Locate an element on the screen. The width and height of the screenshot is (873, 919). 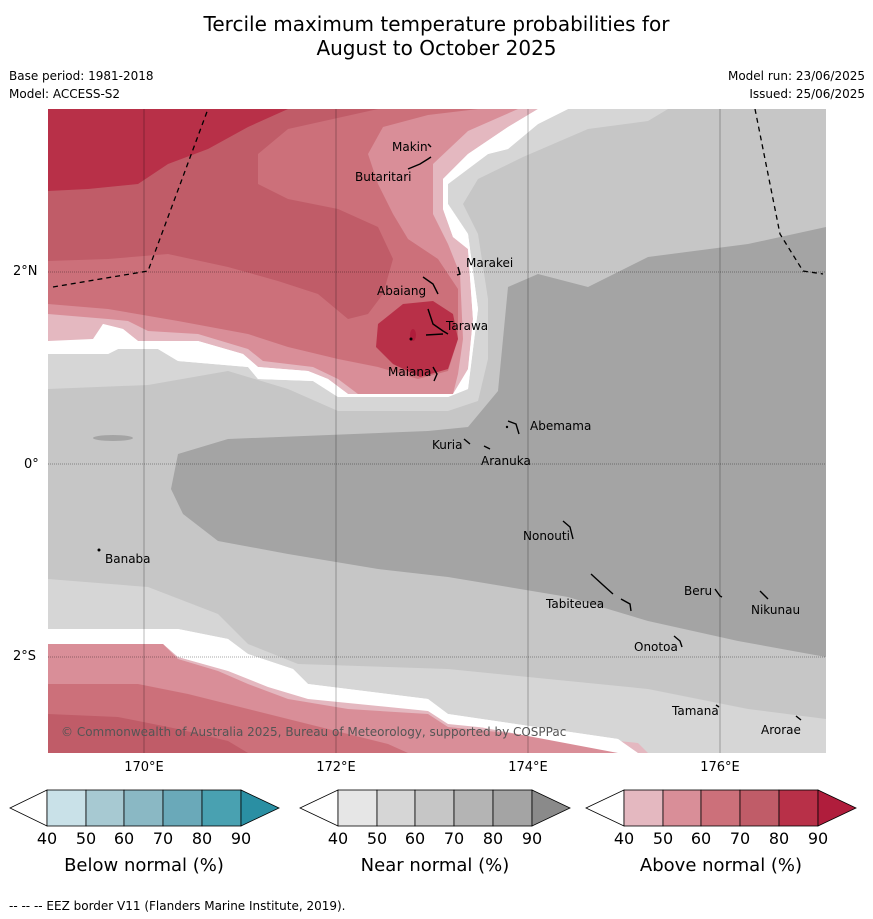
label-butaritari: Butaritari is located at coordinates (383, 177).